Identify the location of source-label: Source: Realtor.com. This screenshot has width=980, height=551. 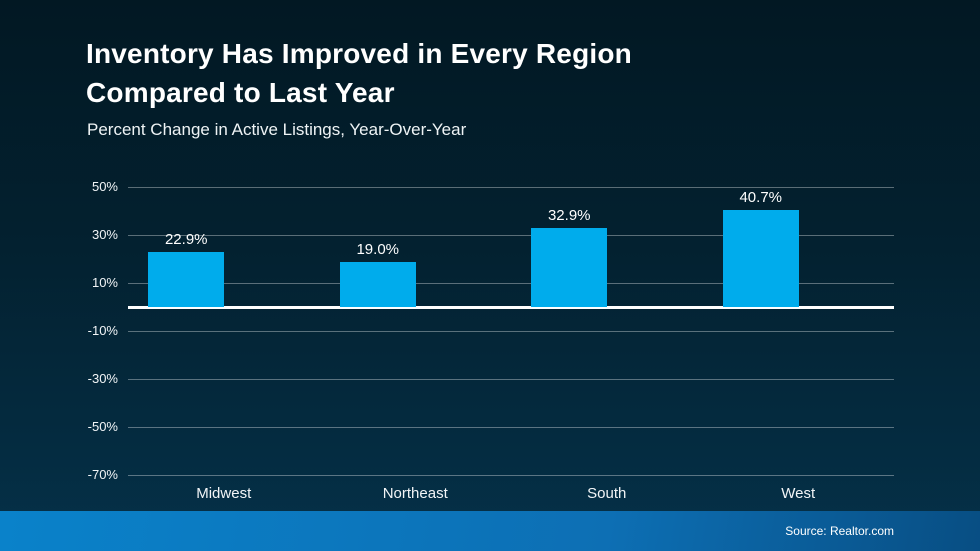
(839, 530).